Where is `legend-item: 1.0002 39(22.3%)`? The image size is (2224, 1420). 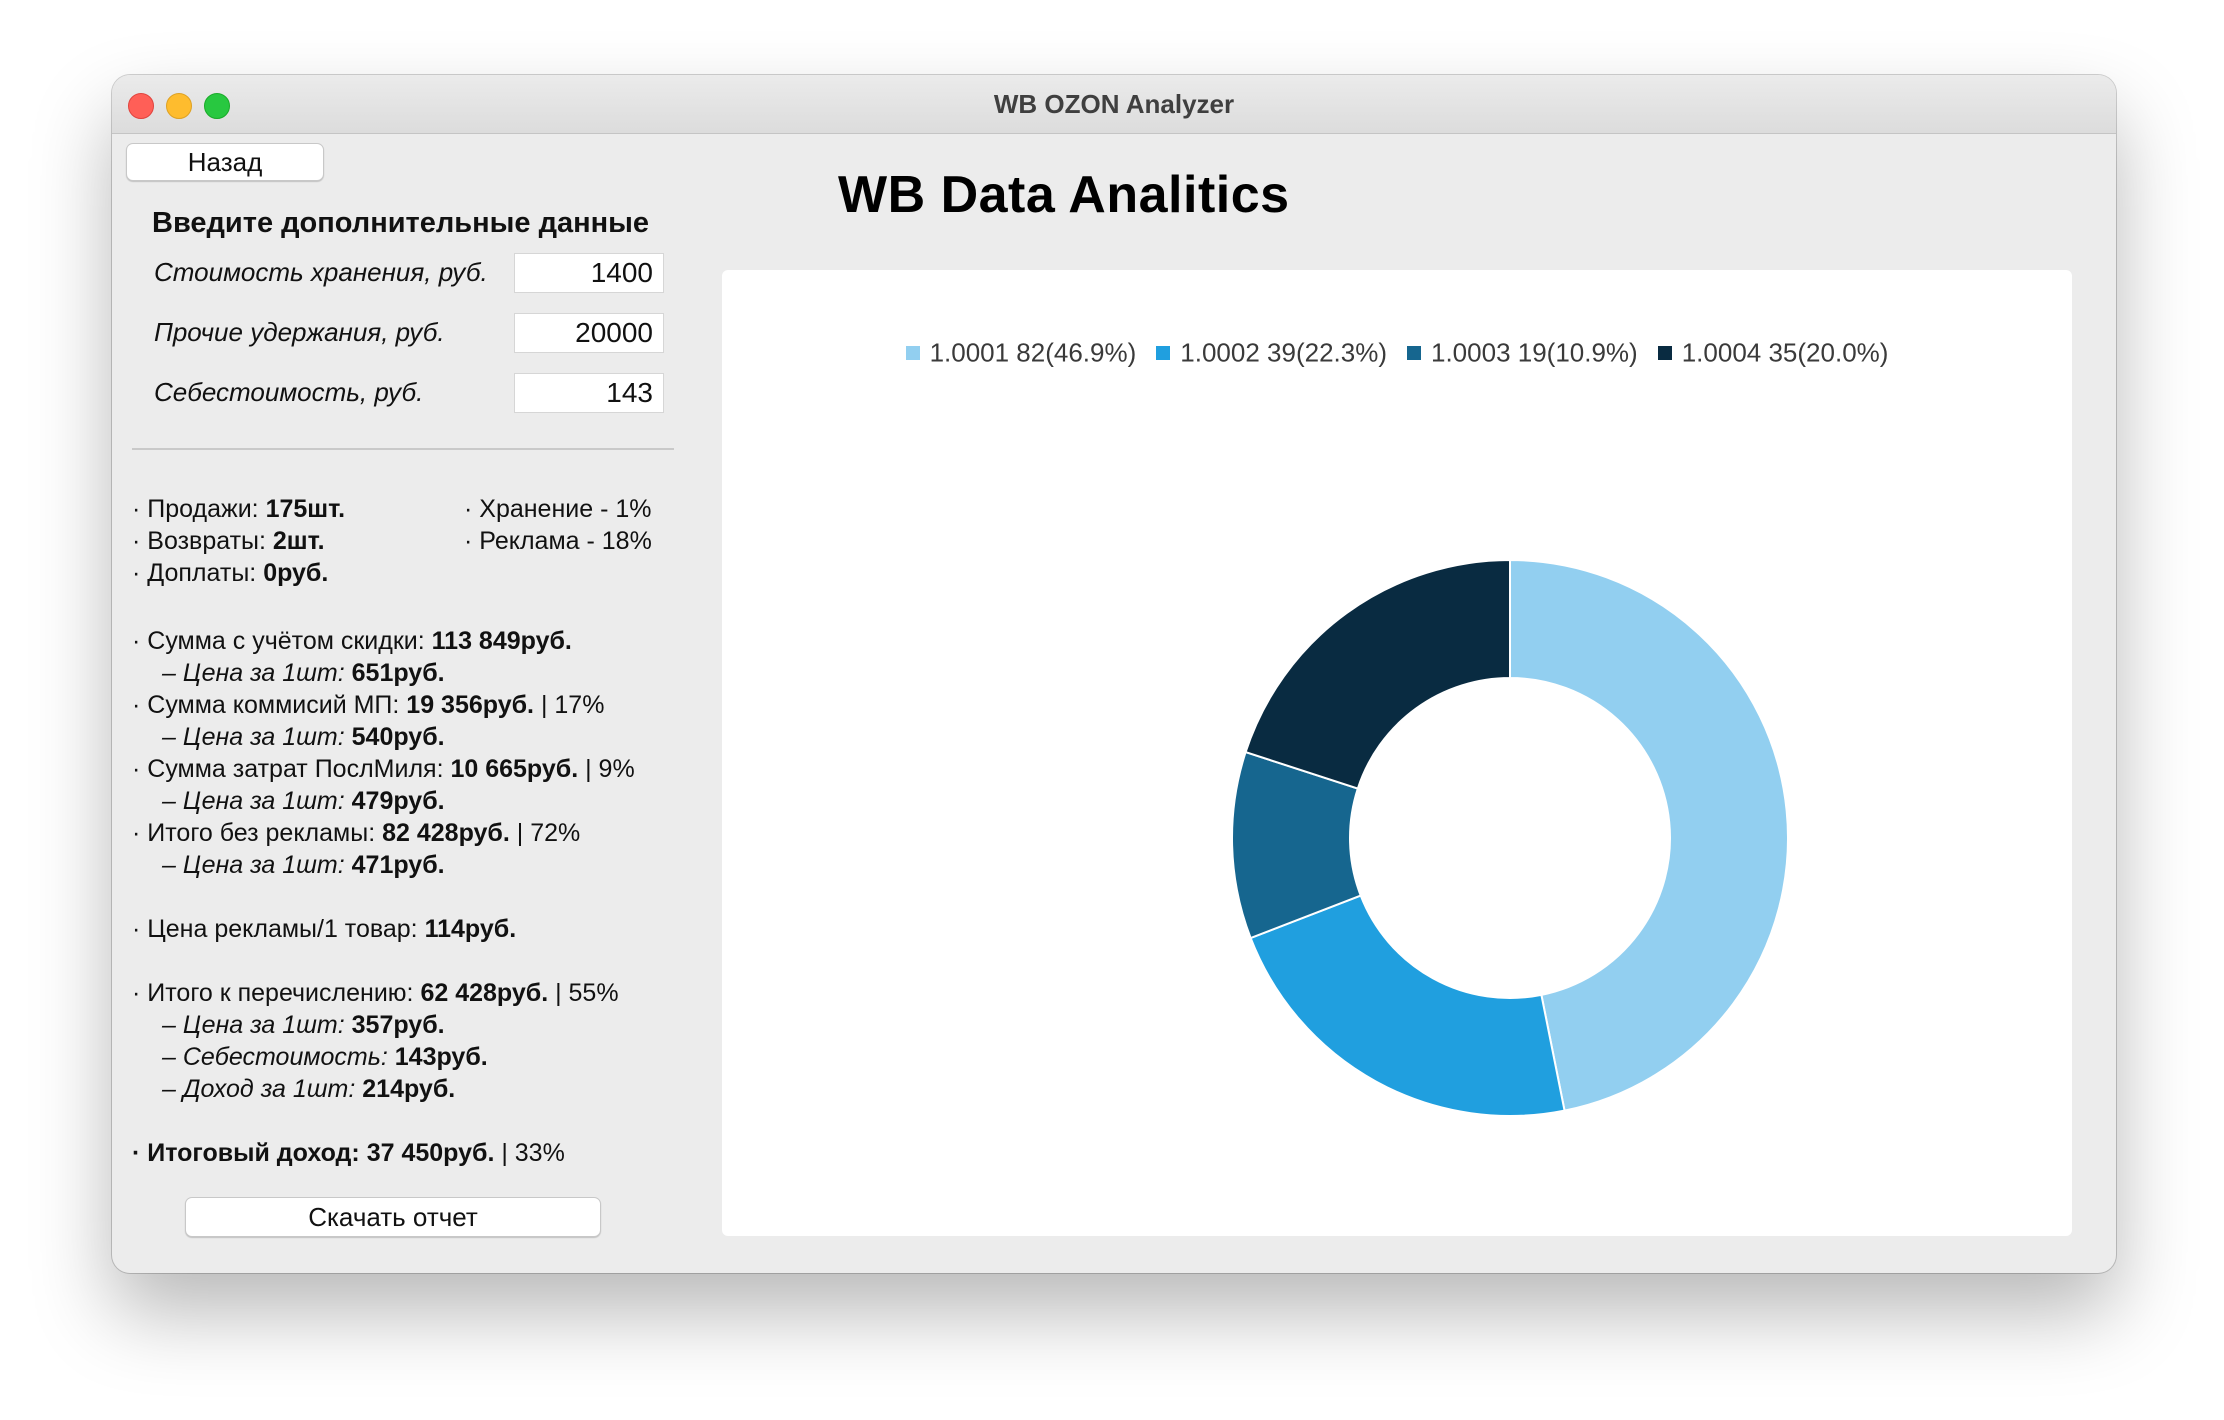
legend-item: 1.0002 39(22.3%) is located at coordinates (1271, 352).